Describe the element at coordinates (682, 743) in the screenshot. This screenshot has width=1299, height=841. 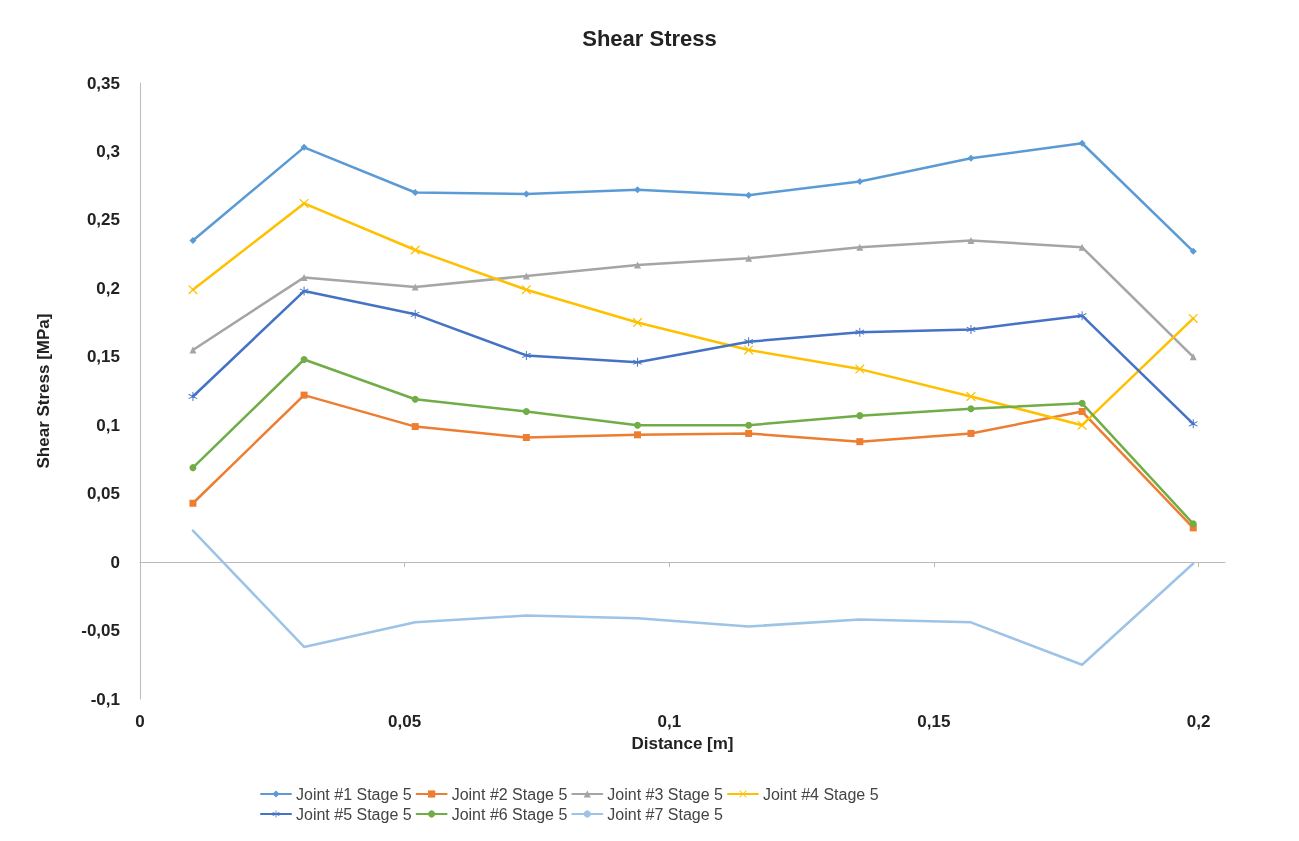
I see `x-axis-title: Distance [m]` at that location.